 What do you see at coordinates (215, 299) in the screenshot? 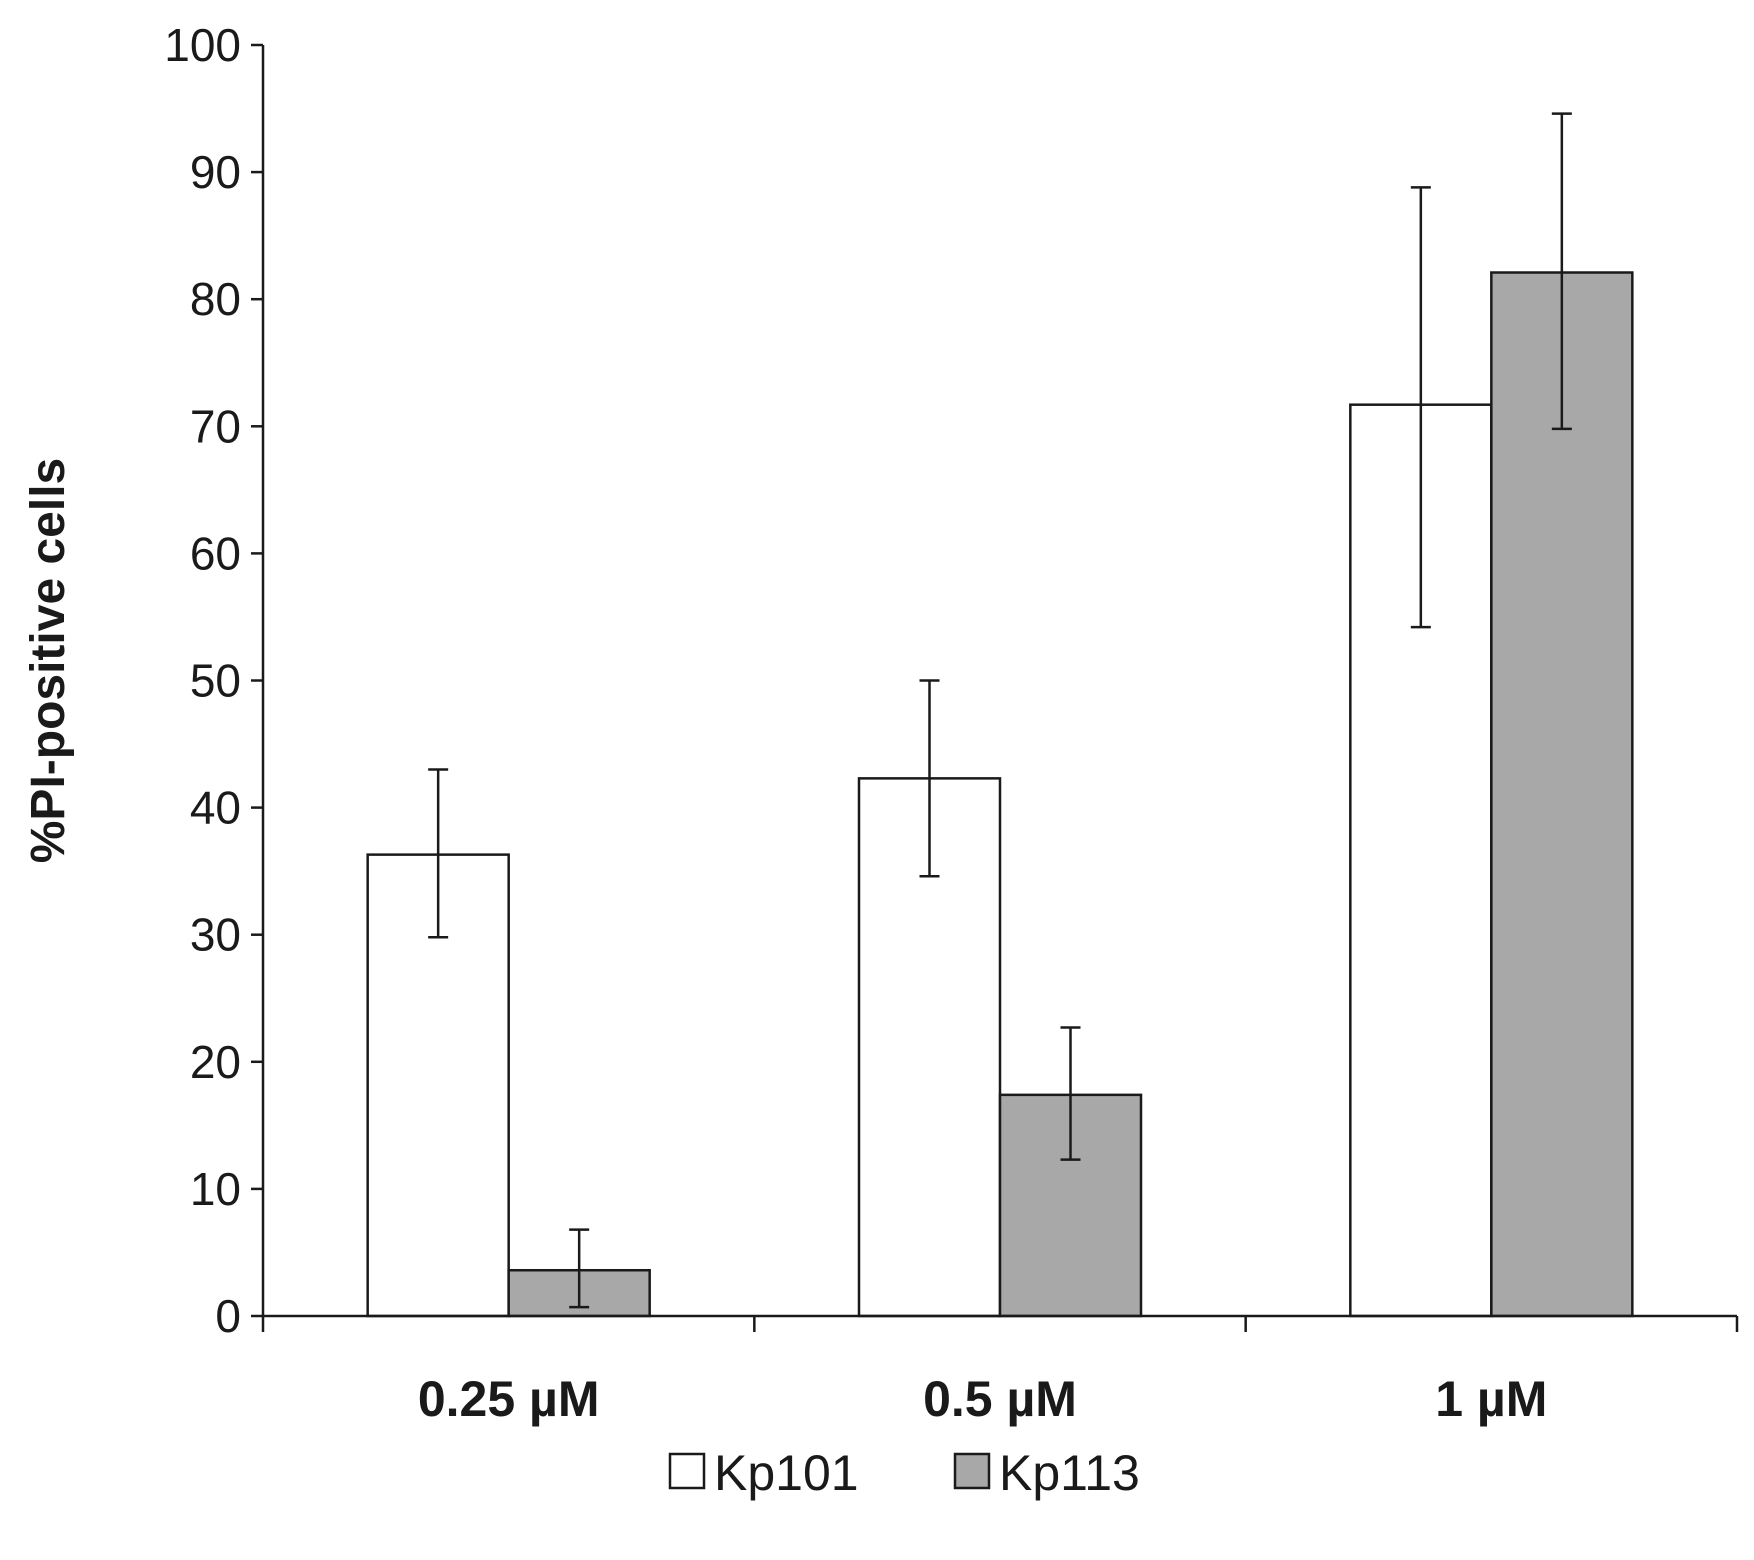
I see `y-tick-label: 80` at bounding box center [215, 299].